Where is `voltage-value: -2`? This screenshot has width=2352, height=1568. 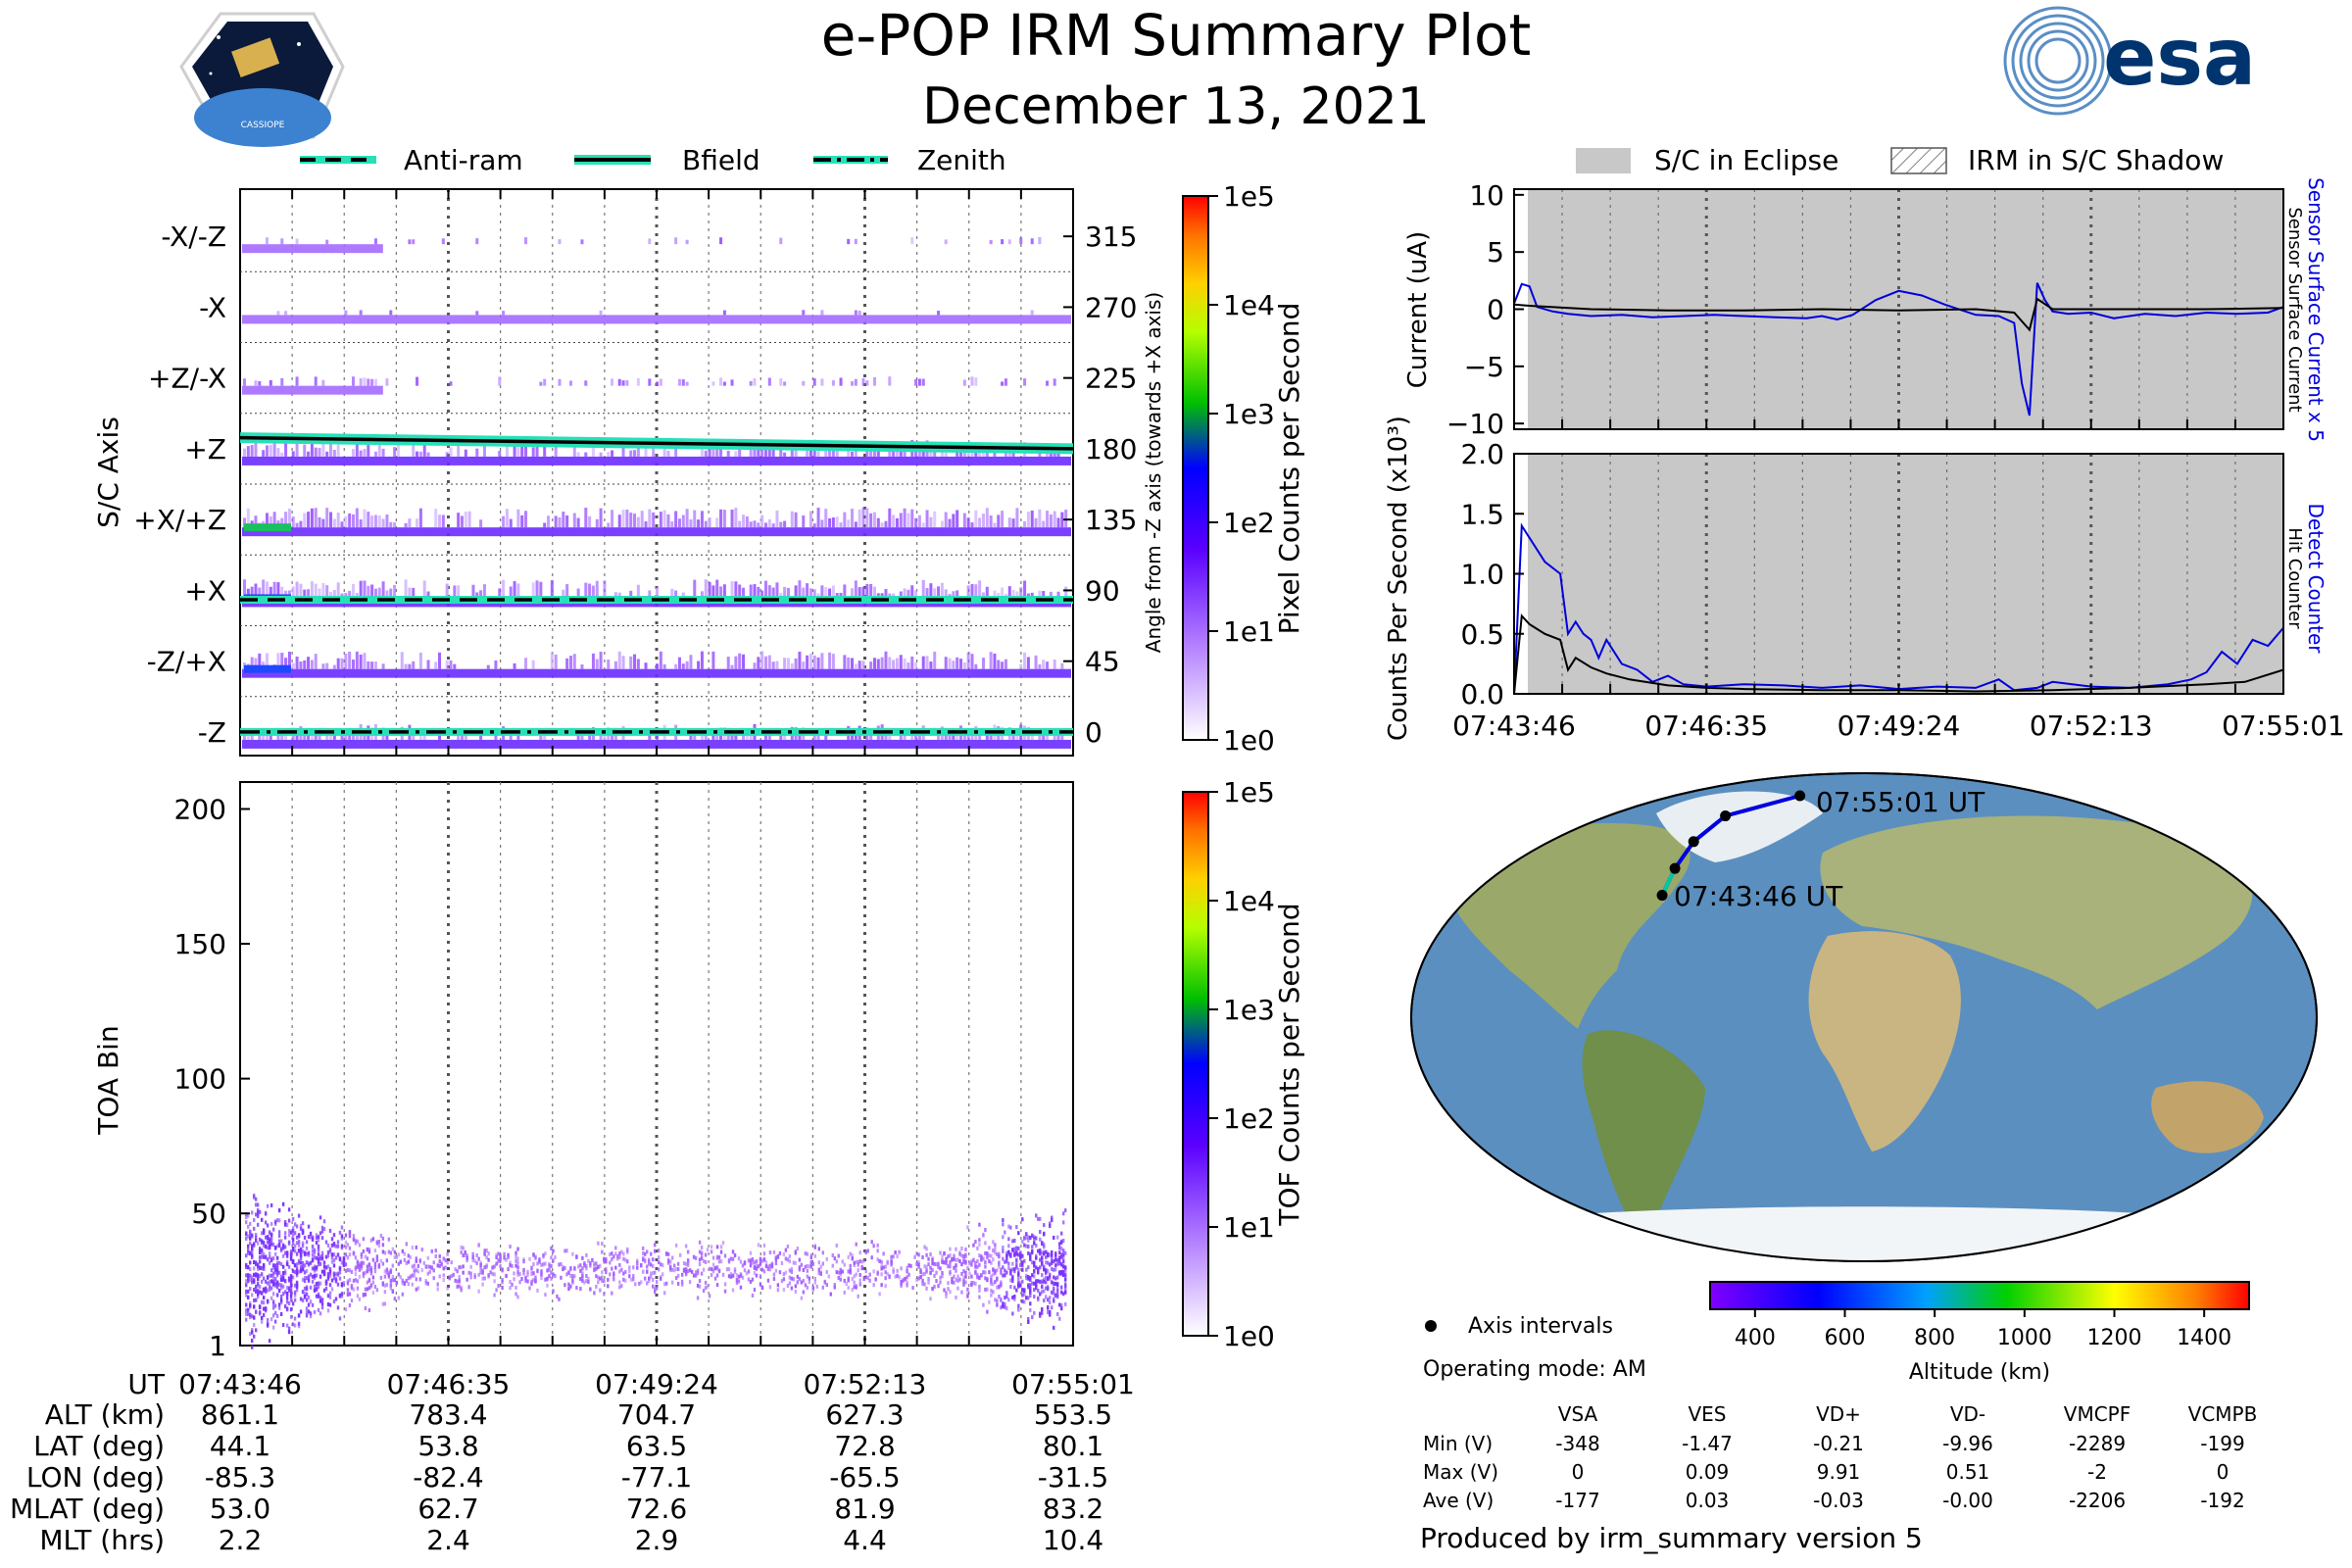
voltage-value: -2 is located at coordinates (2097, 1472).